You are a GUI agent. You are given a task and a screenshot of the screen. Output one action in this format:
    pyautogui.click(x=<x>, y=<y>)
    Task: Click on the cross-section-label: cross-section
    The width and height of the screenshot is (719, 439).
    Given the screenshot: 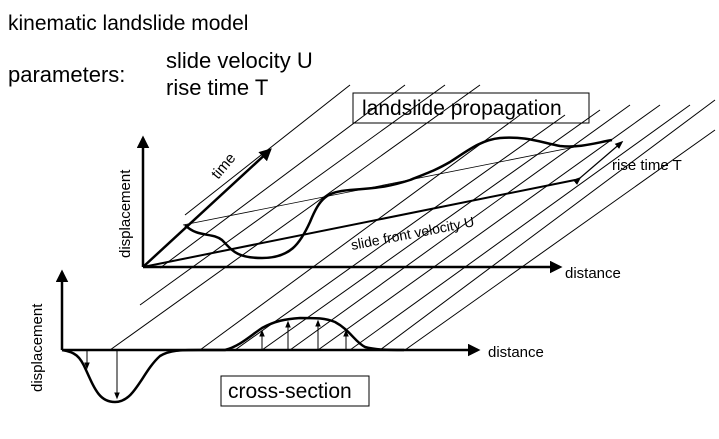 What is the action you would take?
    pyautogui.click(x=290, y=391)
    